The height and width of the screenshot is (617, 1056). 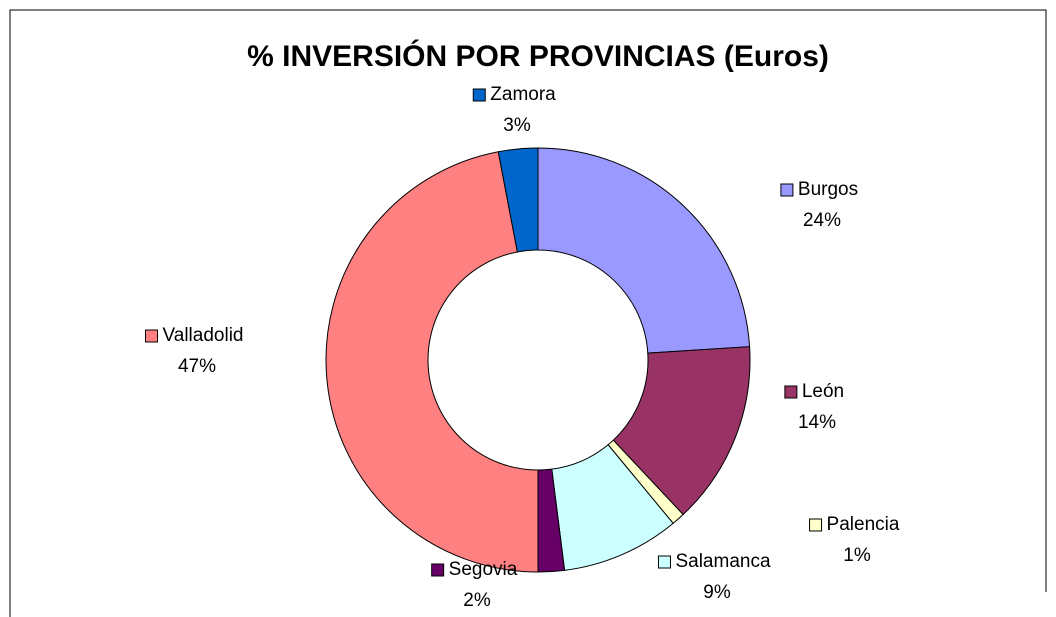 I want to click on slice-value-label: 14%, so click(x=817, y=422).